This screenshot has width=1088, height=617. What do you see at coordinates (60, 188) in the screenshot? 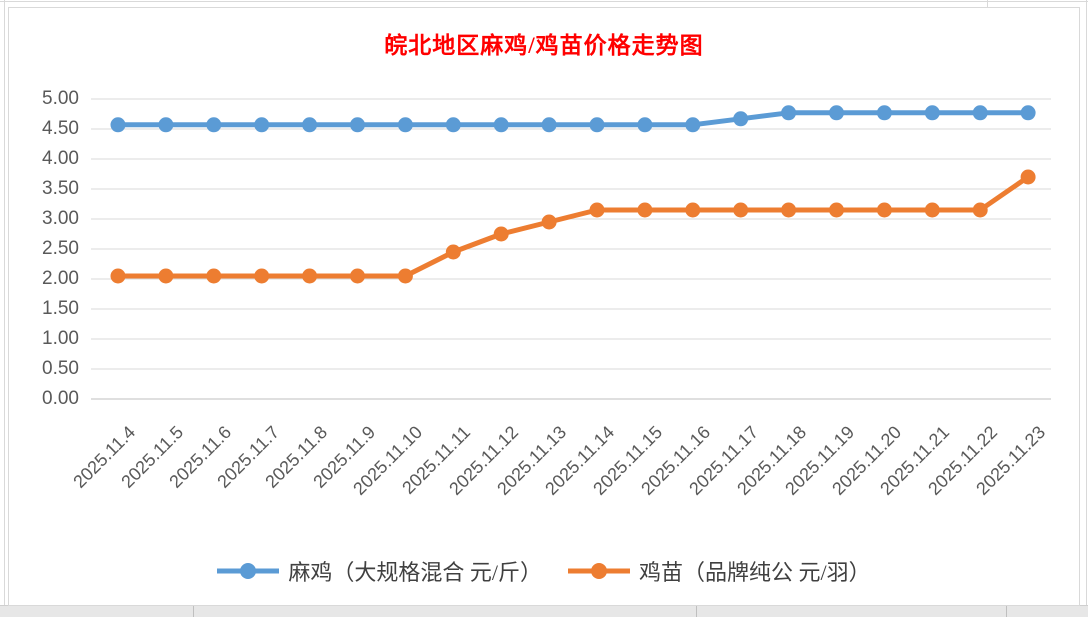
I see `y-axis-tick-label: 3.50` at bounding box center [60, 188].